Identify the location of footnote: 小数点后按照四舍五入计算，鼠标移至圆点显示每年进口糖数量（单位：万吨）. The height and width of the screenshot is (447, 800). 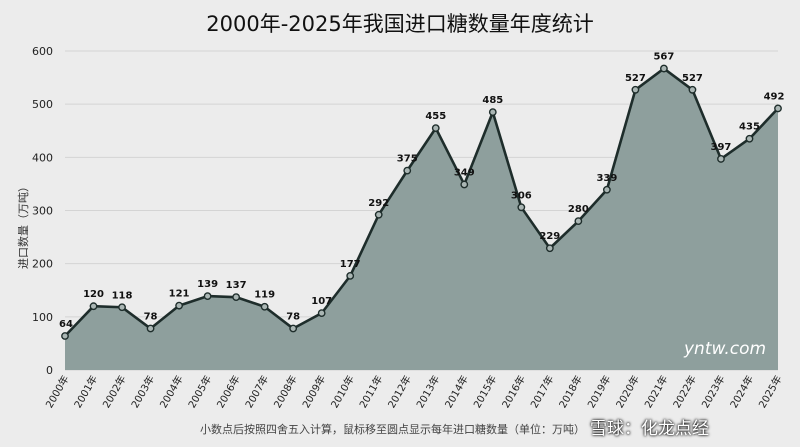
(392, 429).